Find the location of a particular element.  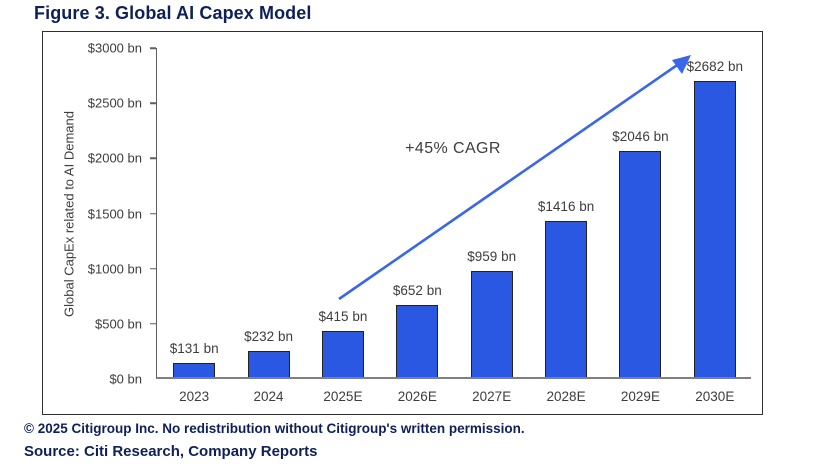

bar-value-label: $232 bn is located at coordinates (268, 336).